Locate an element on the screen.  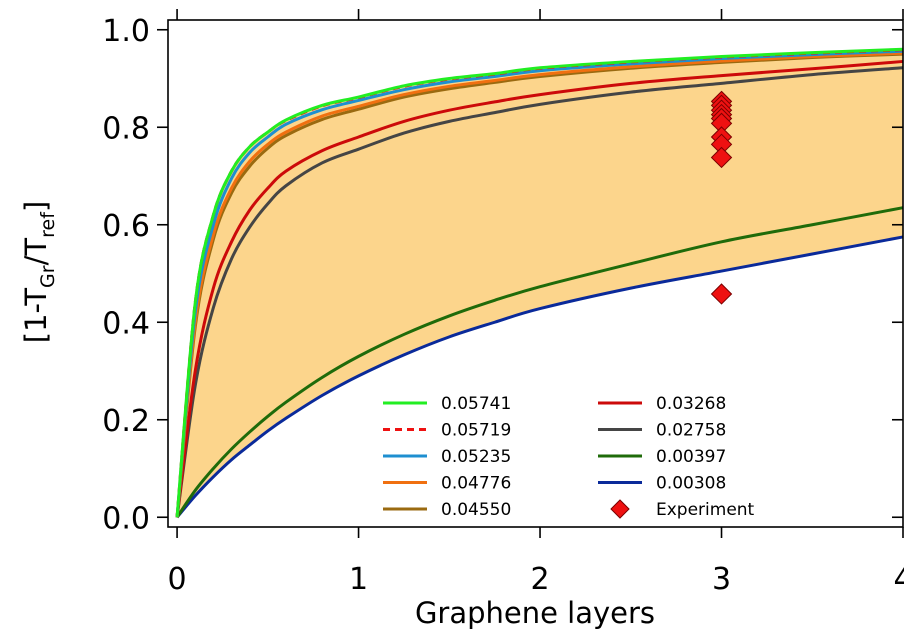
y-axis-label: [1-TGr/Tref] is located at coordinates (39, 272).